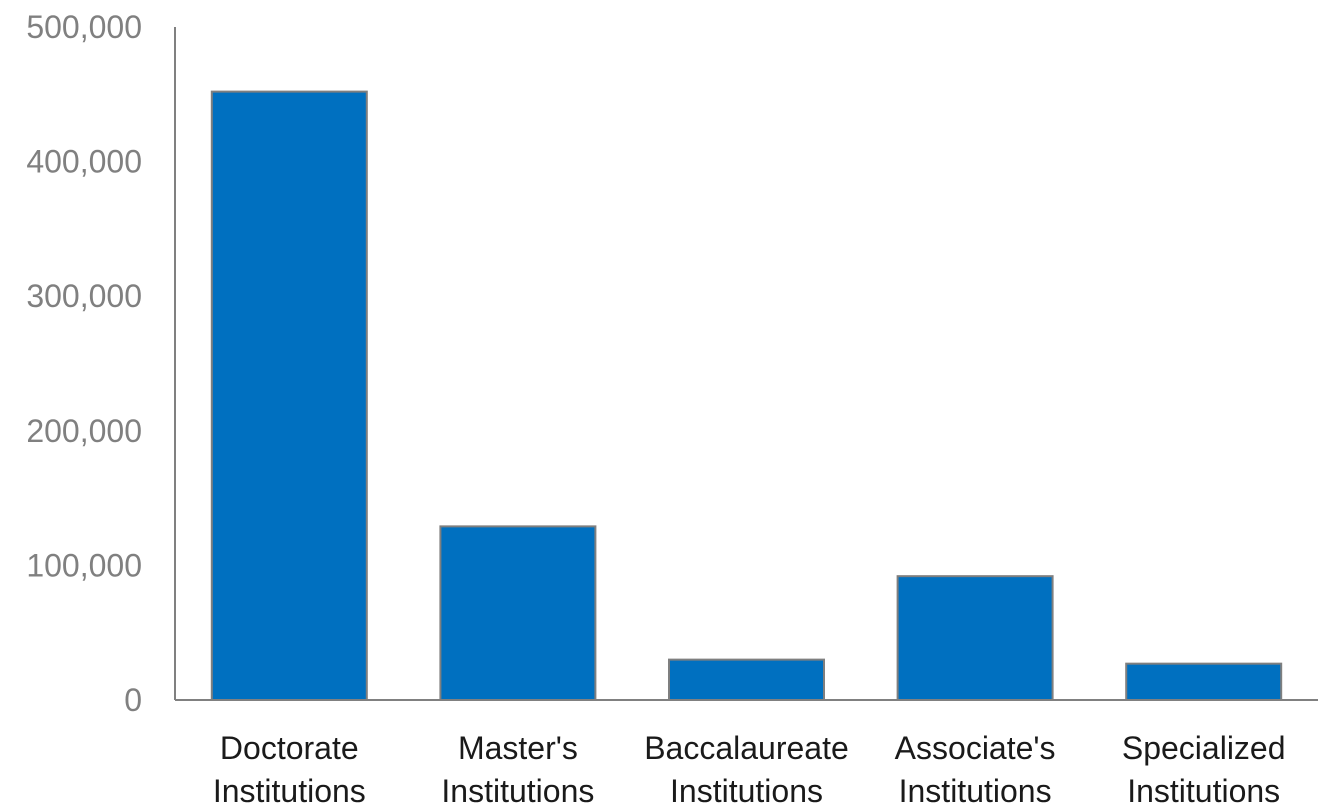 This screenshot has width=1318, height=808. Describe the element at coordinates (975, 769) in the screenshot. I see `x-tick-label: Associate's Institutions` at that location.